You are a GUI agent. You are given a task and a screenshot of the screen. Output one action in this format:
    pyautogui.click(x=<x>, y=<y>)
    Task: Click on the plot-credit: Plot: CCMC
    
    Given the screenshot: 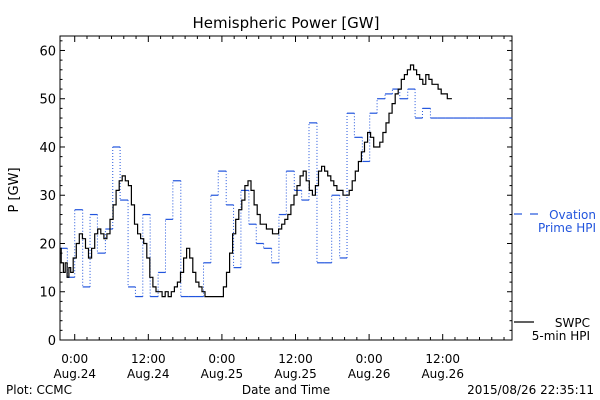 What is the action you would take?
    pyautogui.click(x=39, y=390)
    